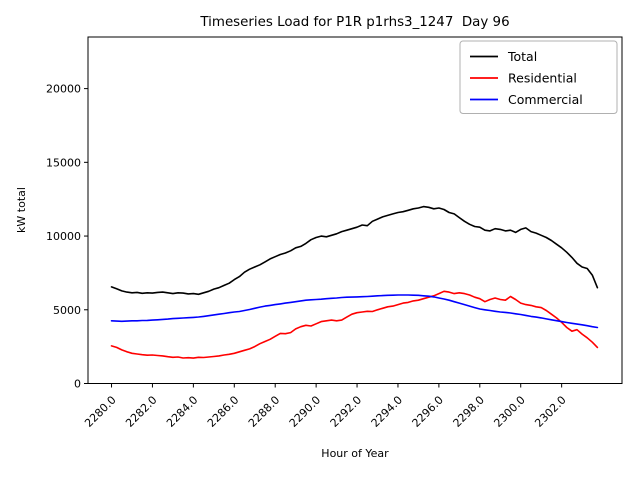  What do you see at coordinates (264, 411) in the screenshot?
I see `x-tick-label: 2288.0` at bounding box center [264, 411].